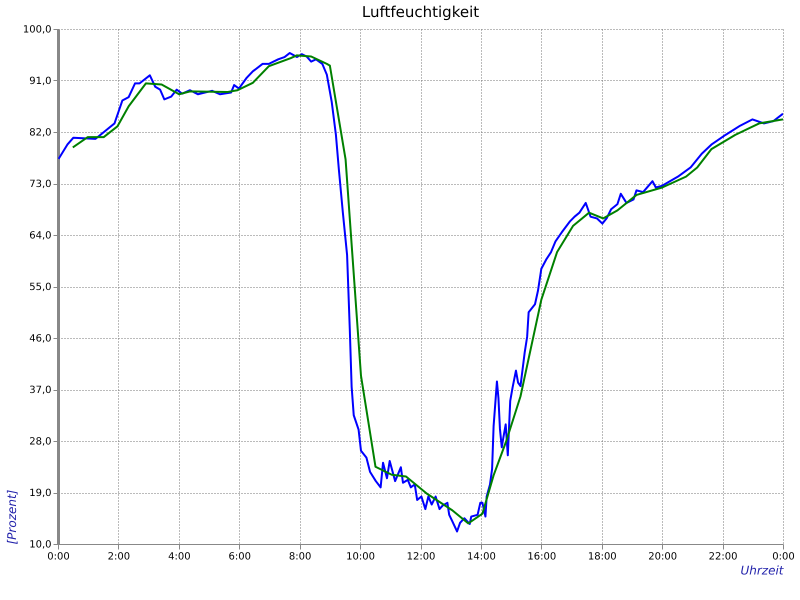  What do you see at coordinates (602, 557) in the screenshot?
I see `x-tick-label: 18:00` at bounding box center [602, 557].